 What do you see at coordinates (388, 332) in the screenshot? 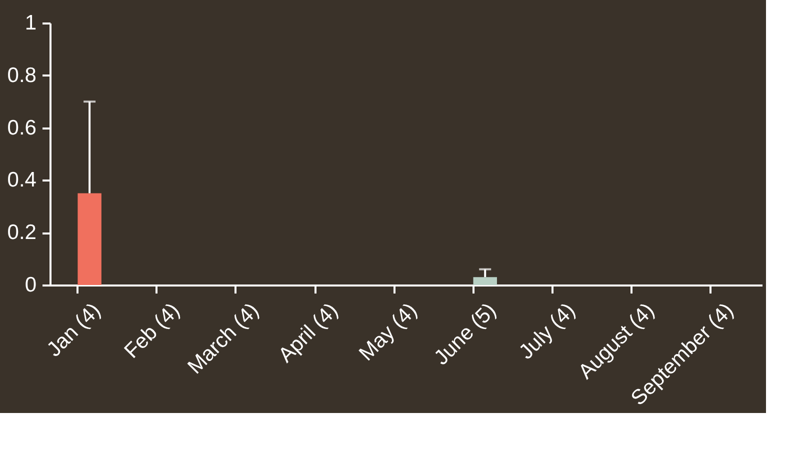
I see `x-tick-label: May (4)` at bounding box center [388, 332].